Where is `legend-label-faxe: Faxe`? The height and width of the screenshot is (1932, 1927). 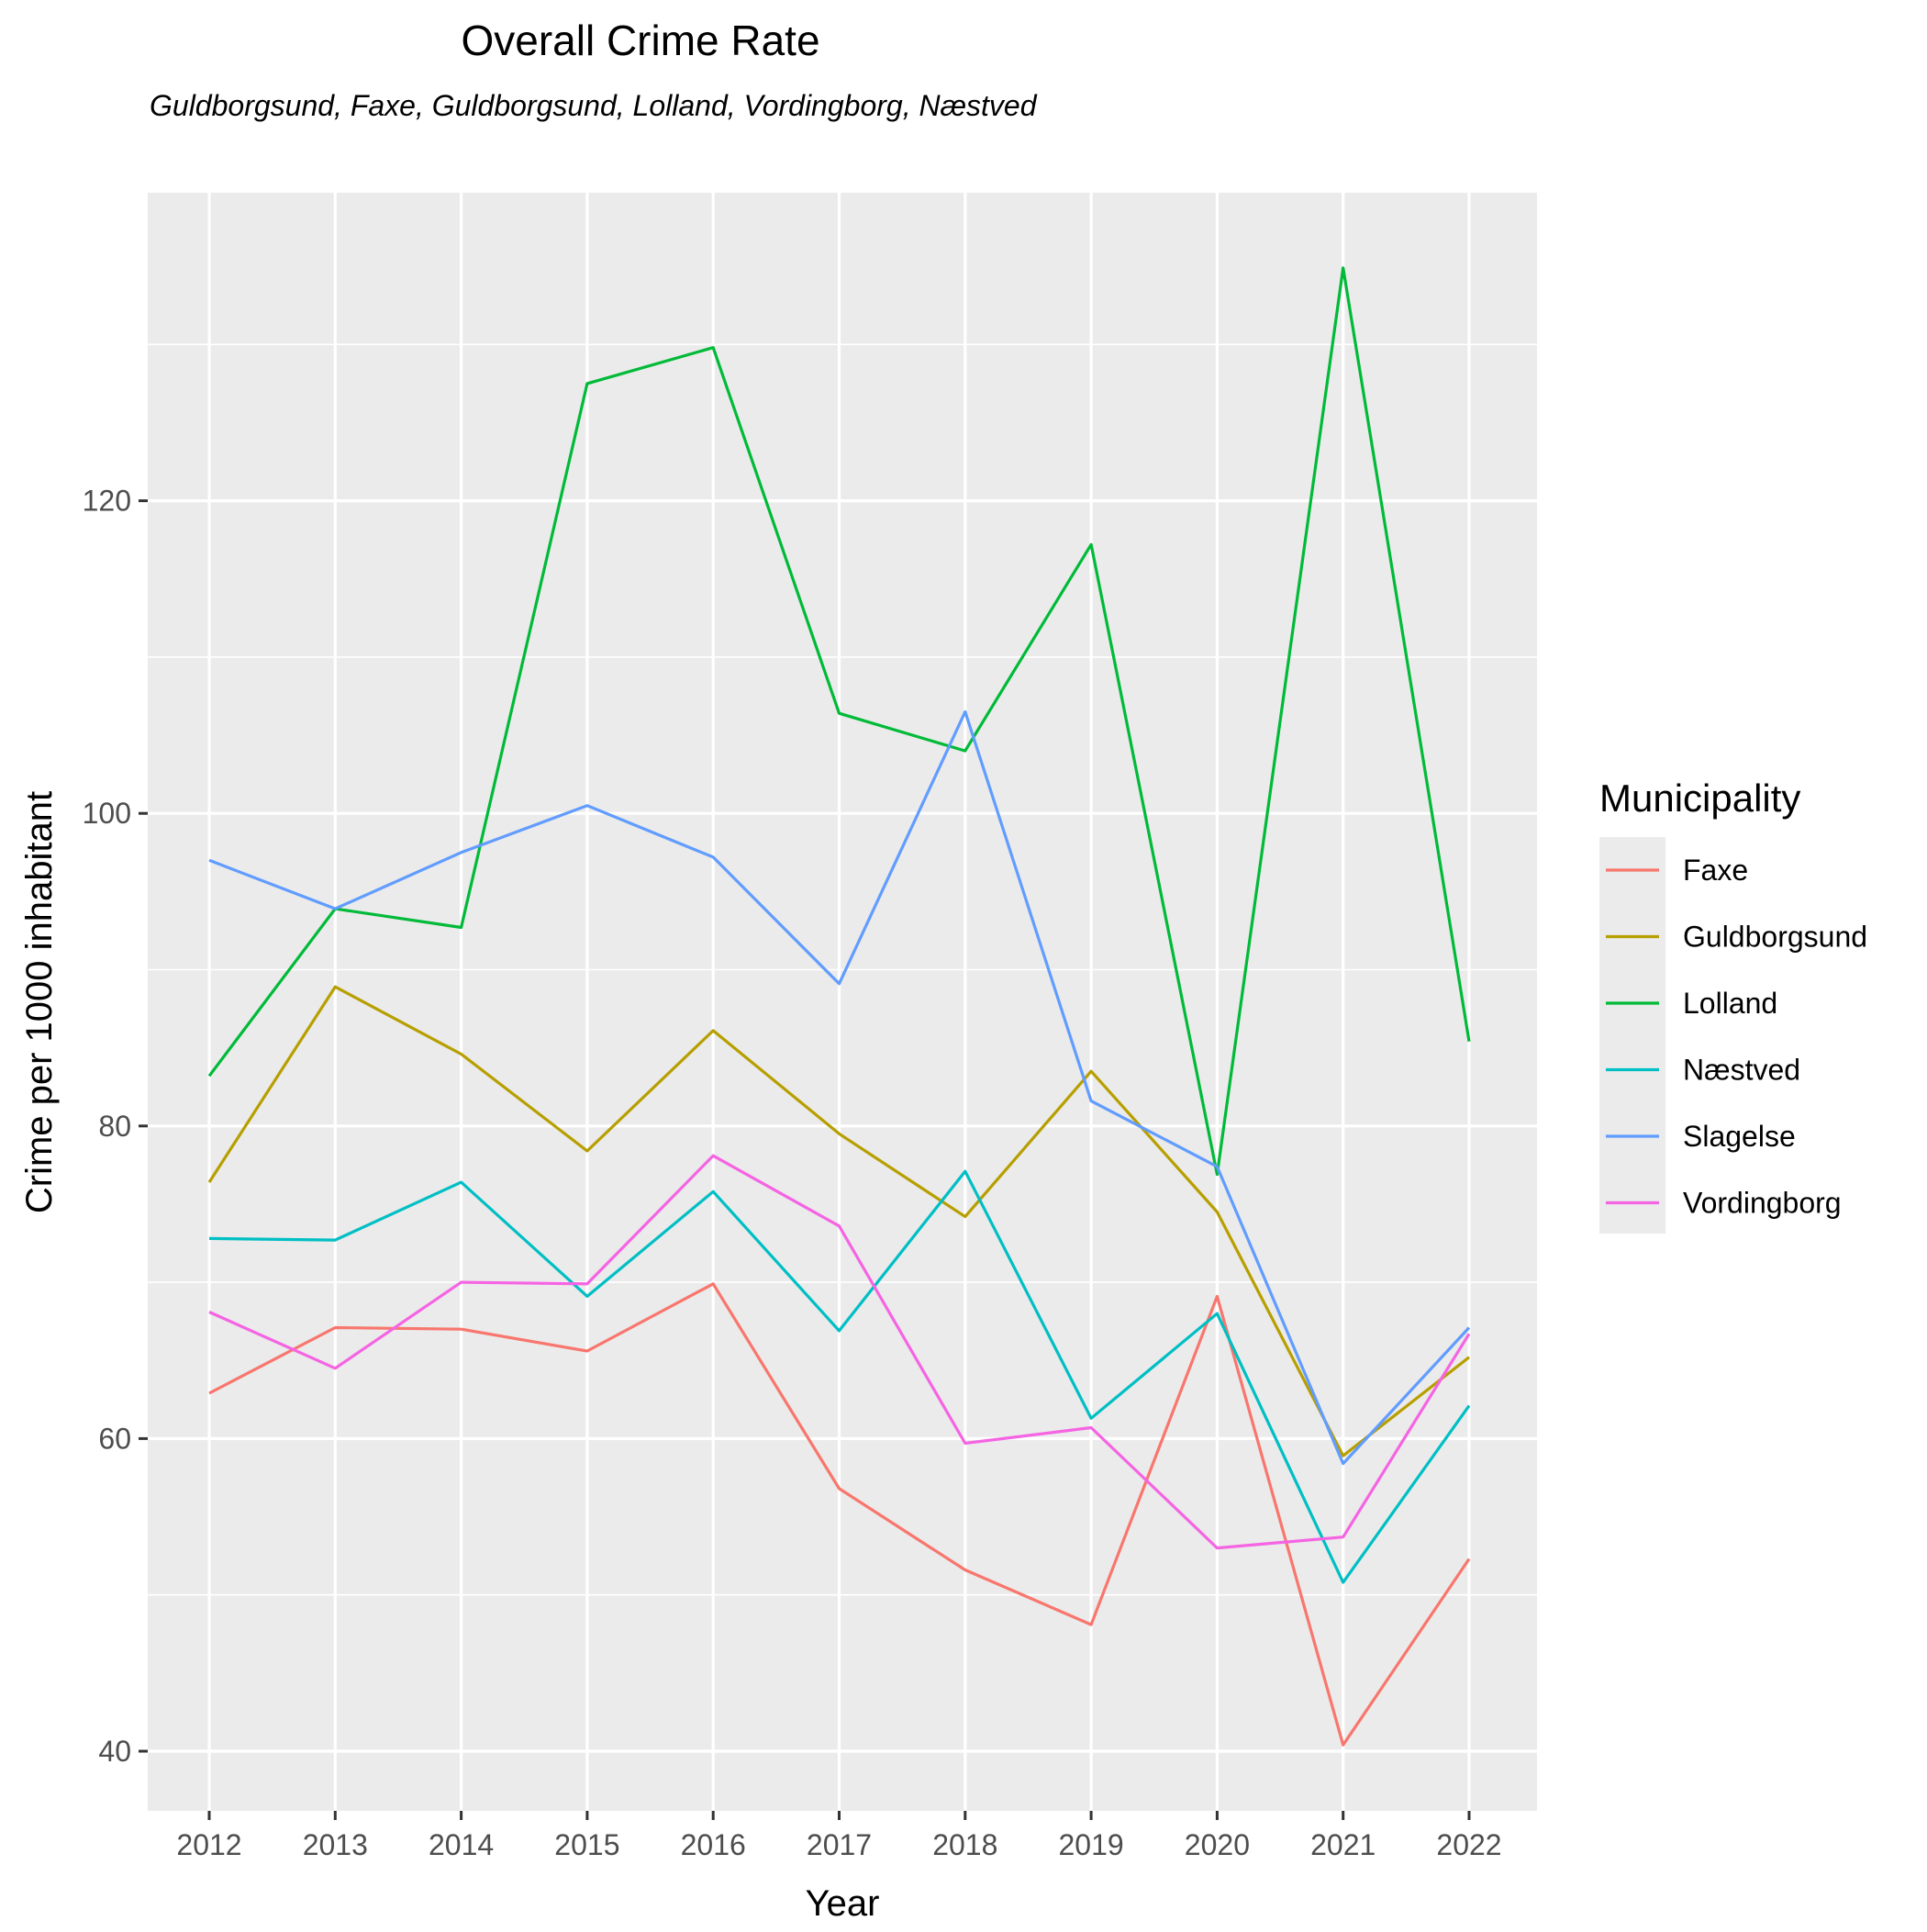 legend-label-faxe: Faxe is located at coordinates (1715, 870).